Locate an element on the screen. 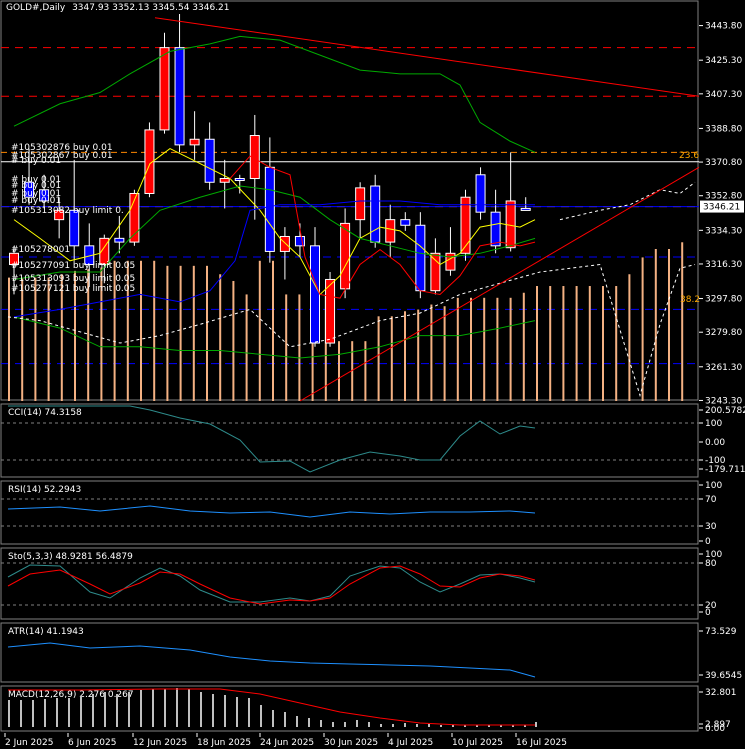 This screenshot has height=749, width=745. ma-mid-line is located at coordinates (274, 232).